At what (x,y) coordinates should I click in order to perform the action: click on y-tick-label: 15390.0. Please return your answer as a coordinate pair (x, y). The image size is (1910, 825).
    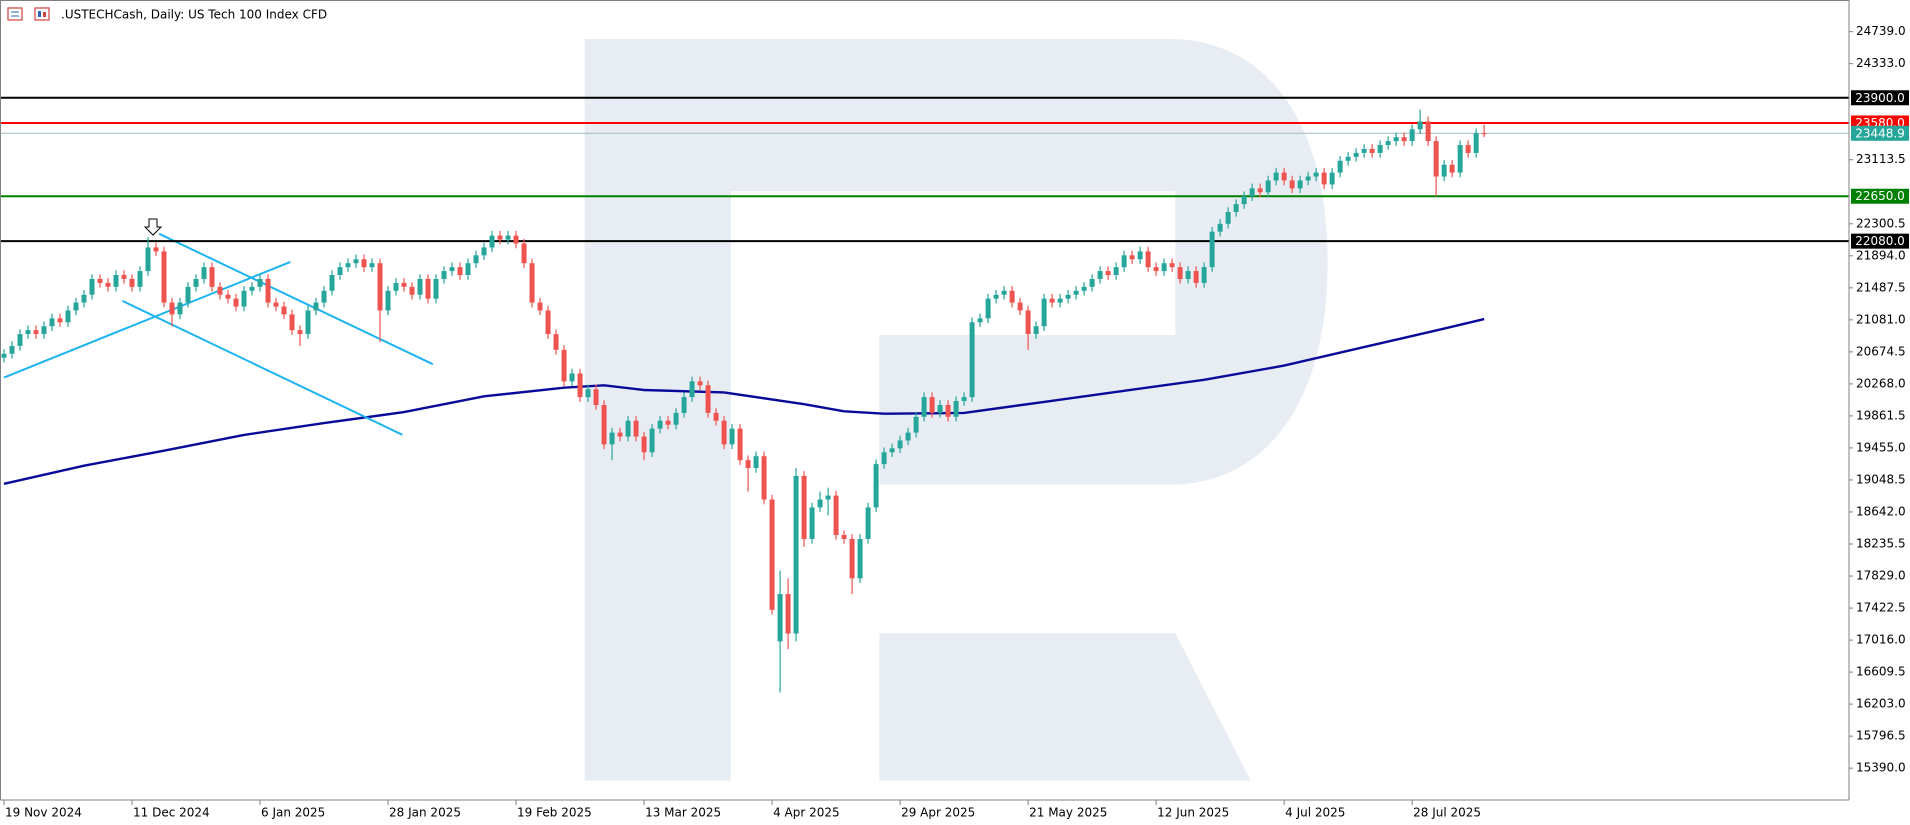
    Looking at the image, I should click on (1881, 768).